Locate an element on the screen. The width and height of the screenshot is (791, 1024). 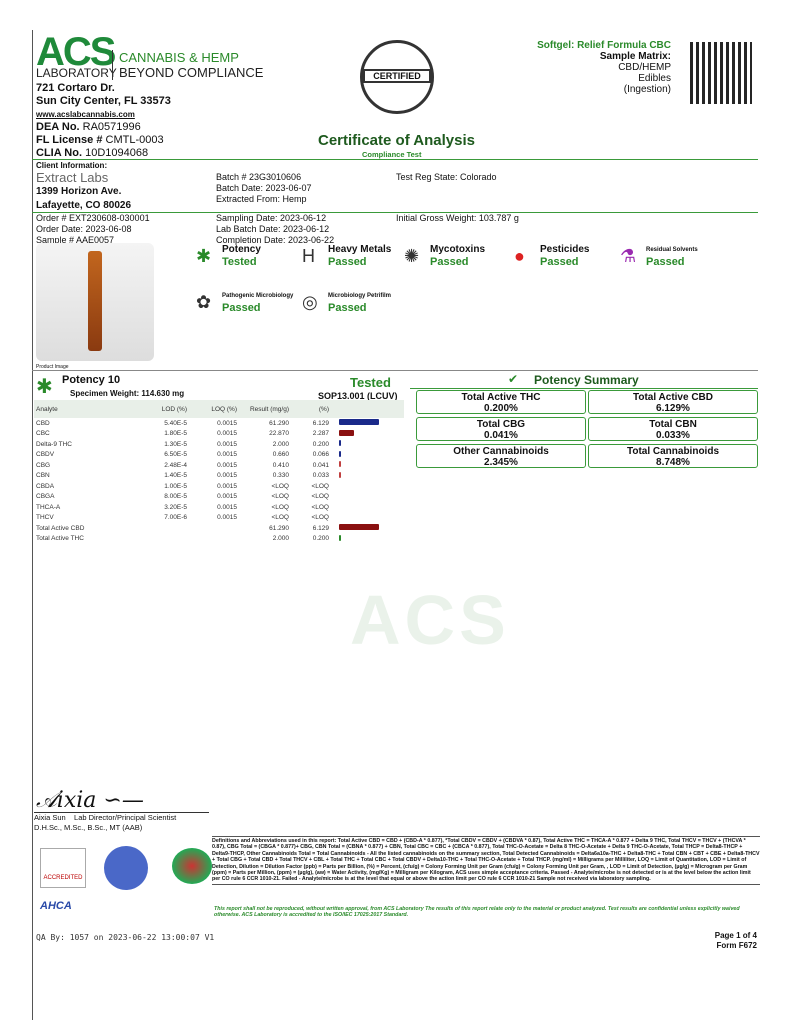
test-1: Heavy Metals Passed is located at coordinates (360, 256).